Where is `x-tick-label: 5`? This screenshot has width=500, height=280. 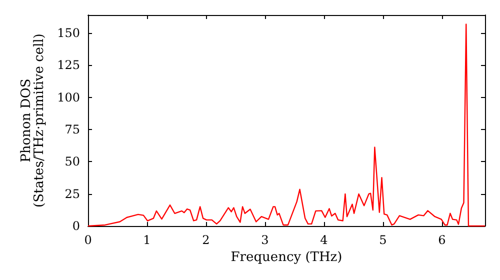
x-tick-label: 5 is located at coordinates (383, 240).